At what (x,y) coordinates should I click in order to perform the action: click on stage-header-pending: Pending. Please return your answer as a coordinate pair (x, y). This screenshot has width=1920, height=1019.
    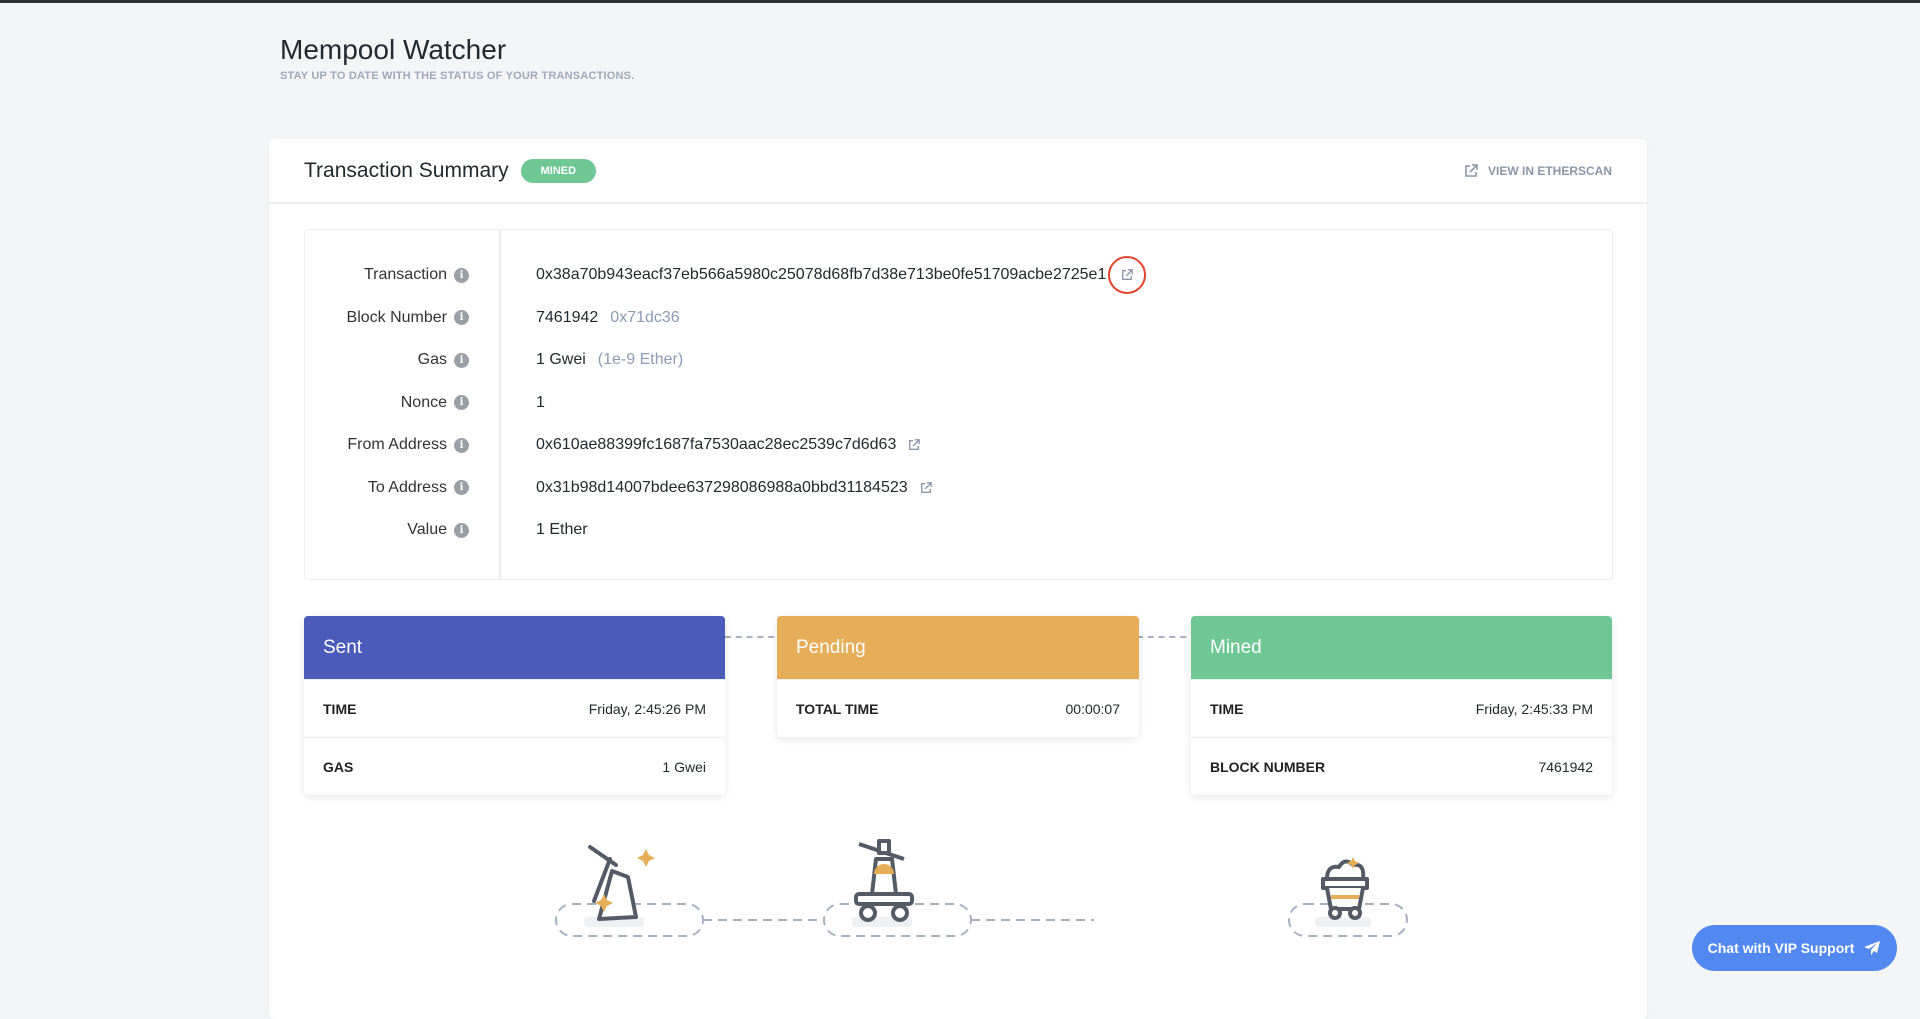
    Looking at the image, I should click on (958, 647).